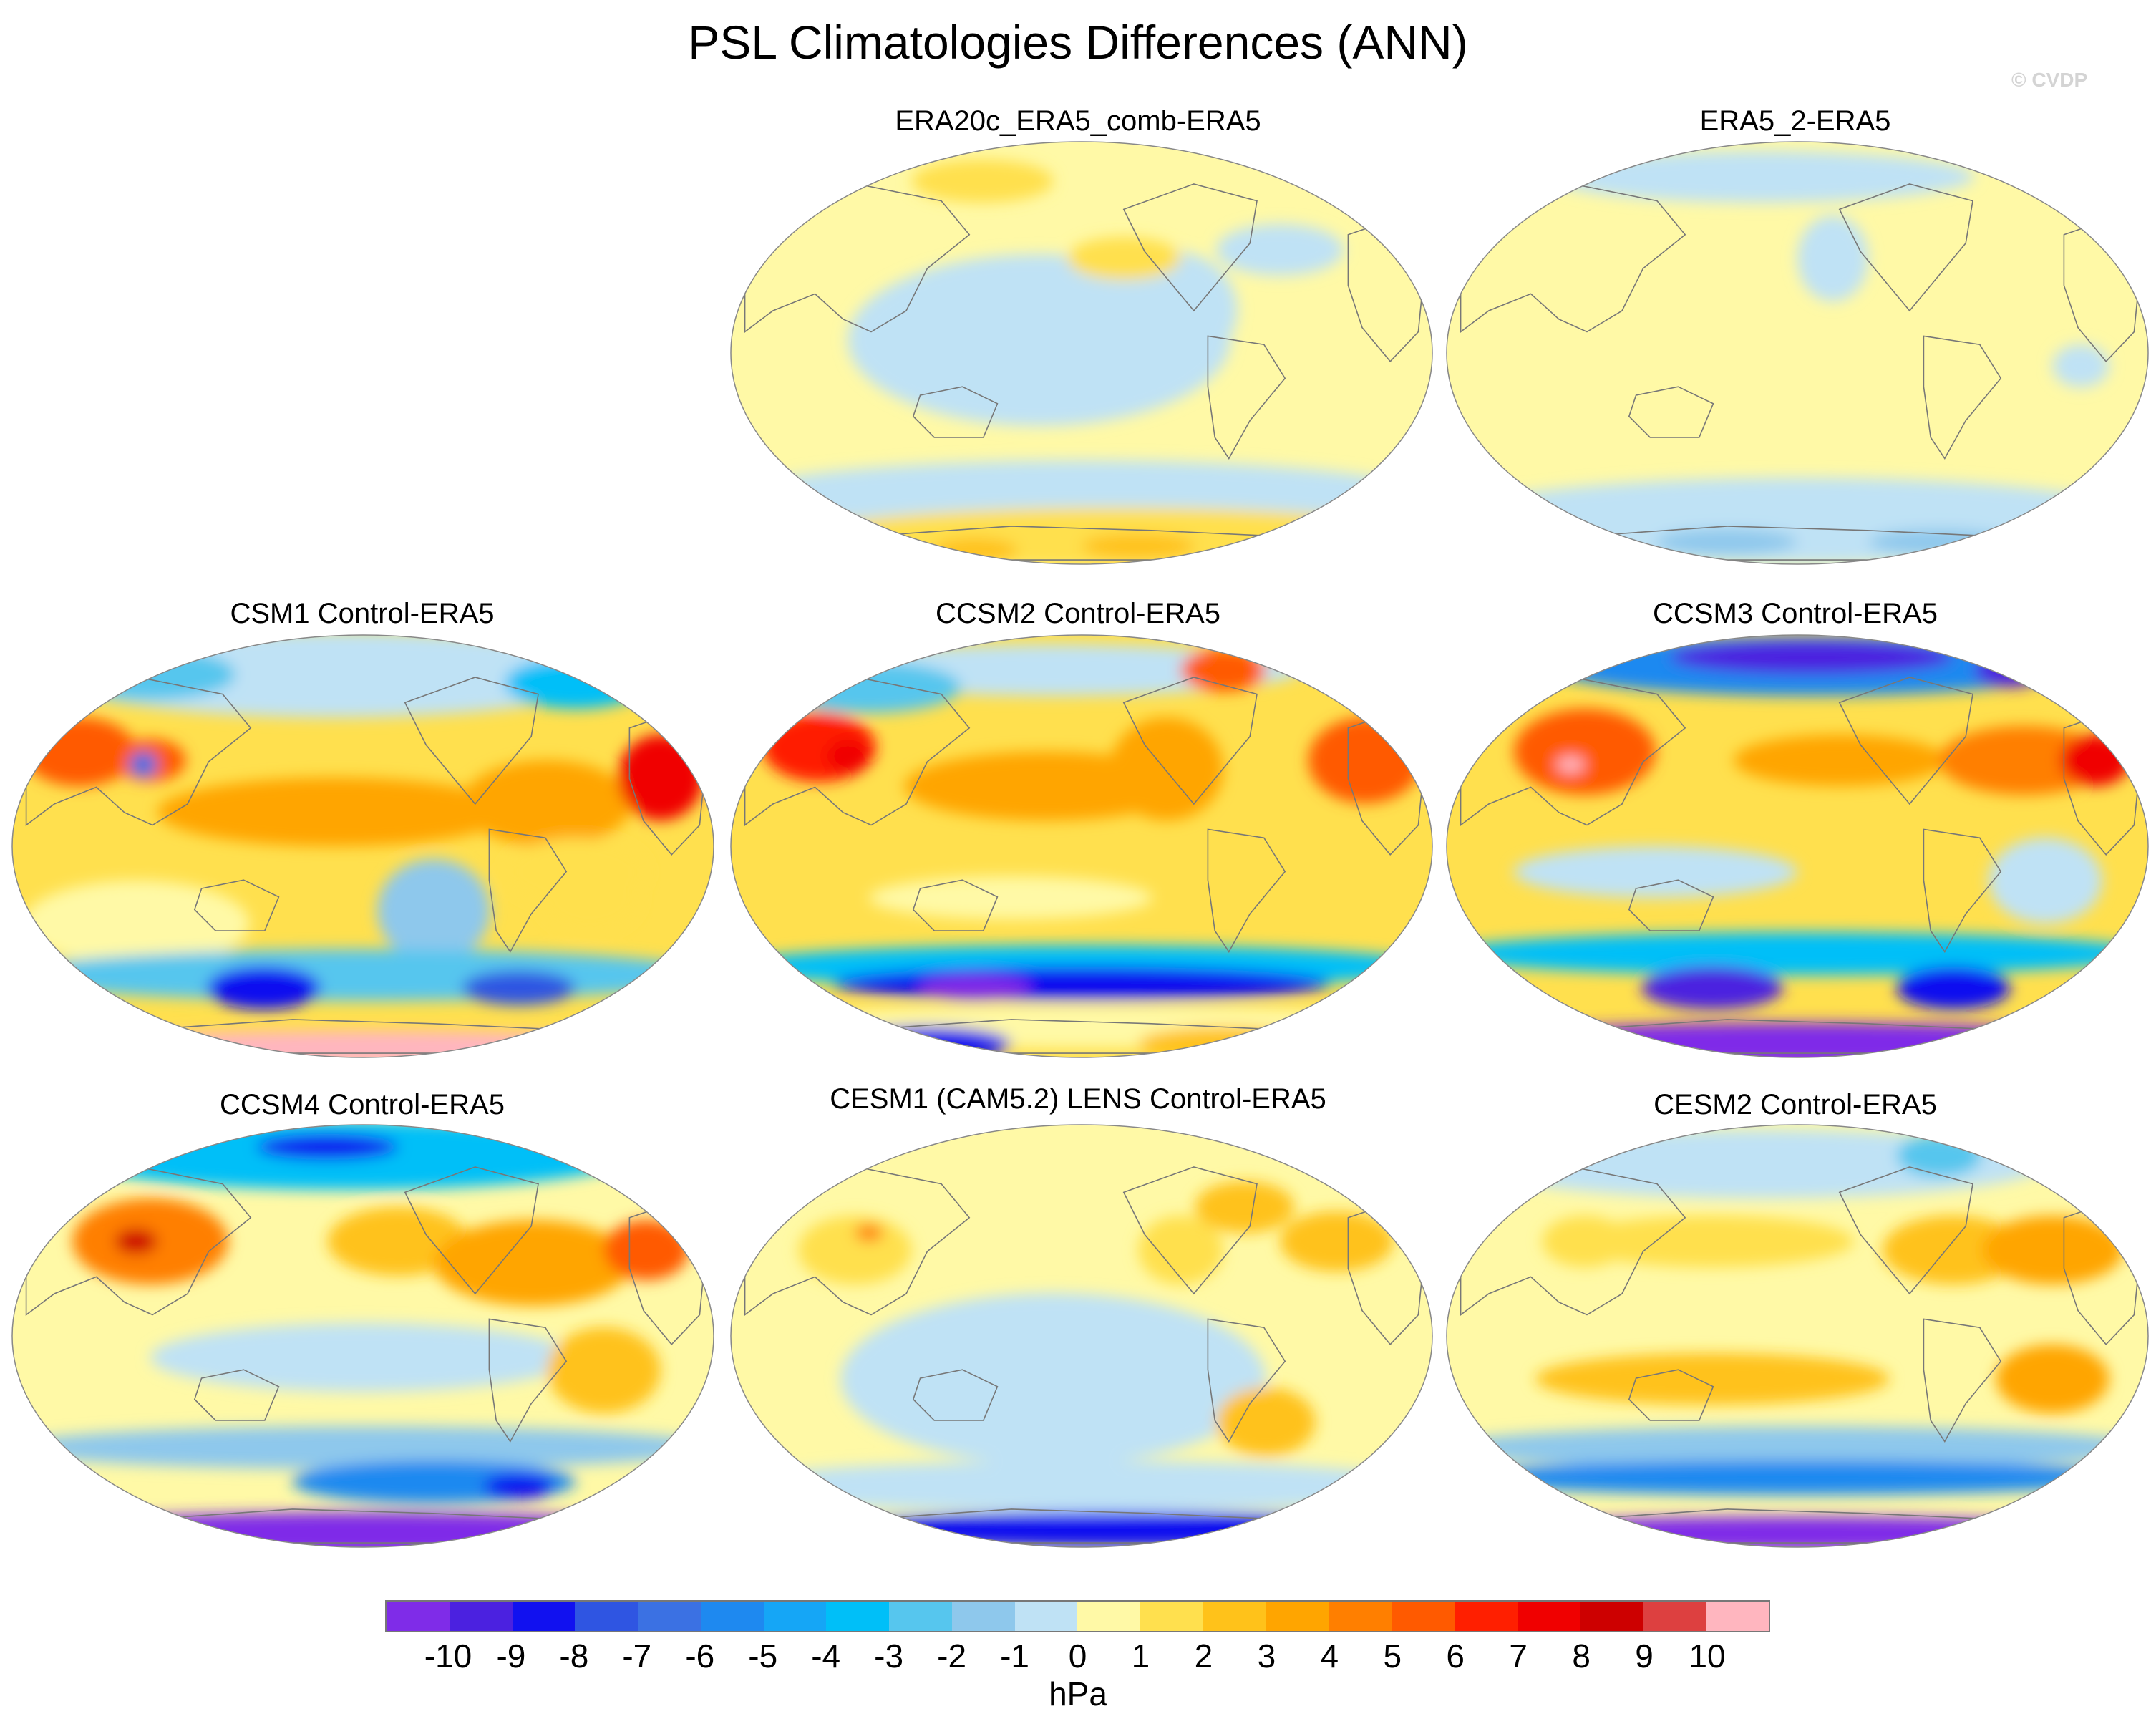  Describe the element at coordinates (637, 1656) in the screenshot. I see `colorbar-tick-label: -7` at that location.